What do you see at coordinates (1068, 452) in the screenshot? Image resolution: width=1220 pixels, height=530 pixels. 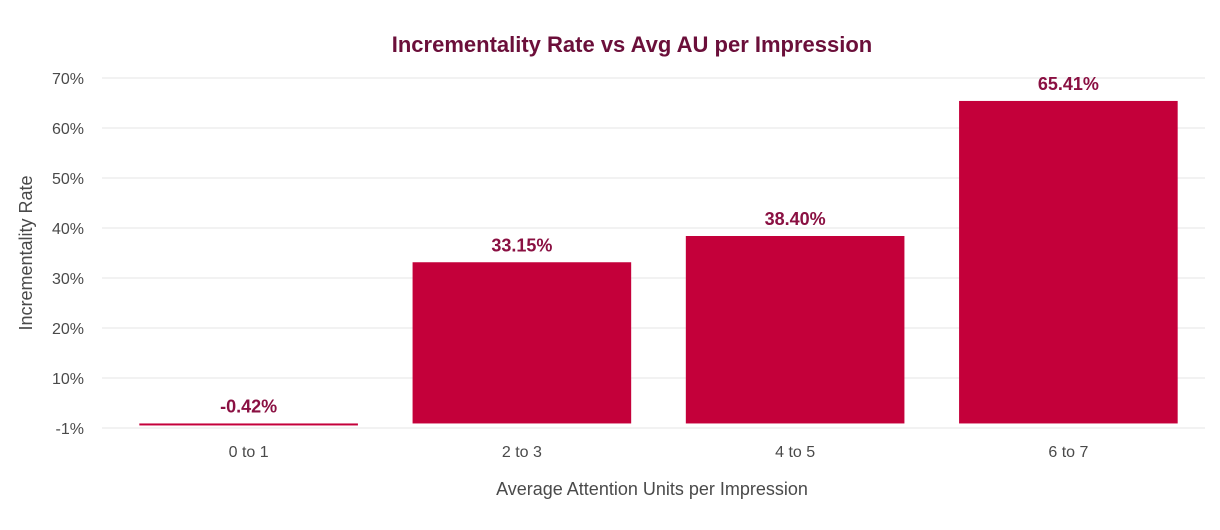 I see `x-tick-label: 6 to 7` at bounding box center [1068, 452].